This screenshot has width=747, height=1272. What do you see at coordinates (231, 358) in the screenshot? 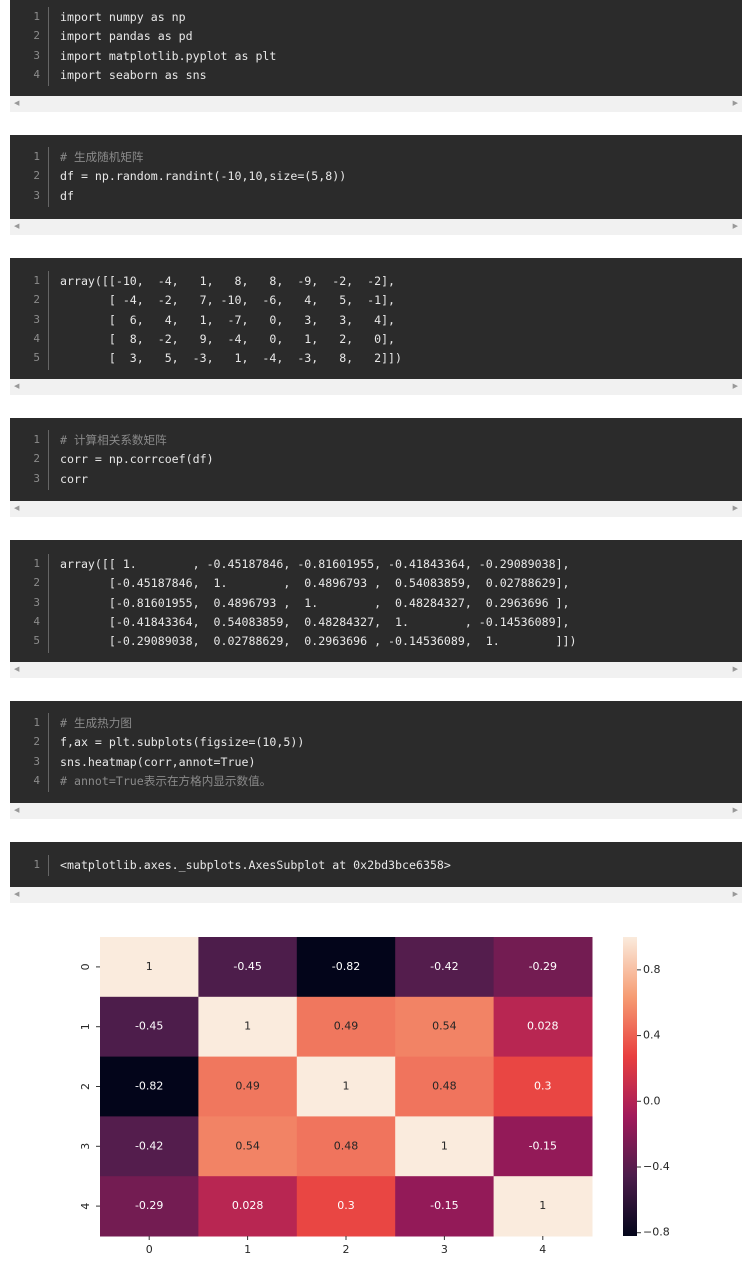
I see `code-line: [ 3, 5, -3, 1, -4, -3, 8, 2]])` at bounding box center [231, 358].